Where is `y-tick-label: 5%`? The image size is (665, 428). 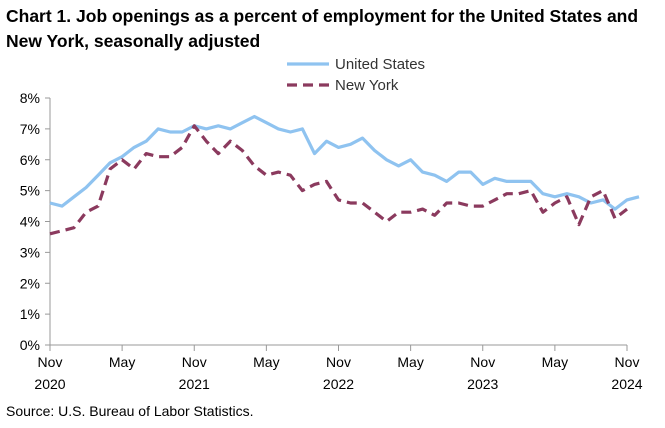 y-tick-label: 5% is located at coordinates (30, 191).